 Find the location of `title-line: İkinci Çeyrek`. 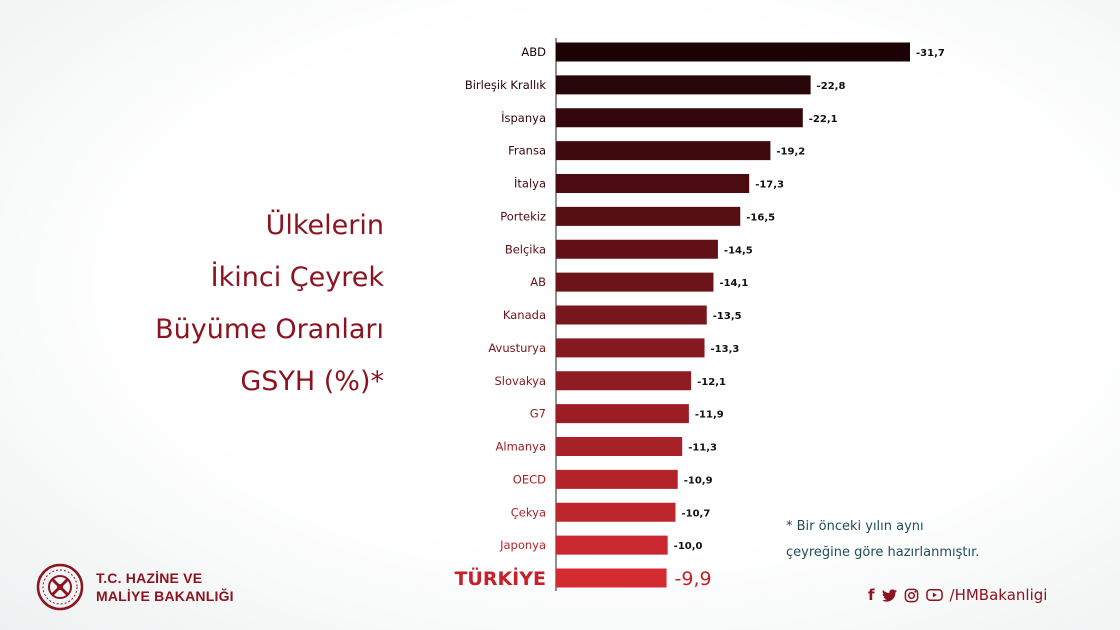

title-line: İkinci Çeyrek is located at coordinates (297, 277).